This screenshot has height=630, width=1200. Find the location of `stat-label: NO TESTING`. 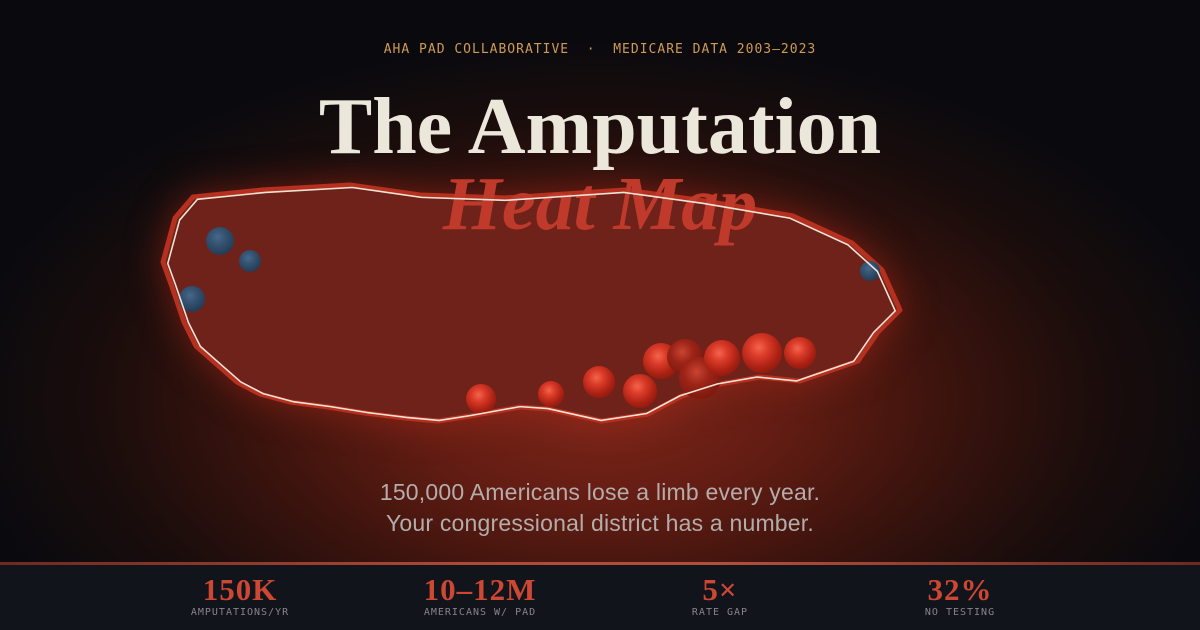

stat-label: NO TESTING is located at coordinates (960, 612).